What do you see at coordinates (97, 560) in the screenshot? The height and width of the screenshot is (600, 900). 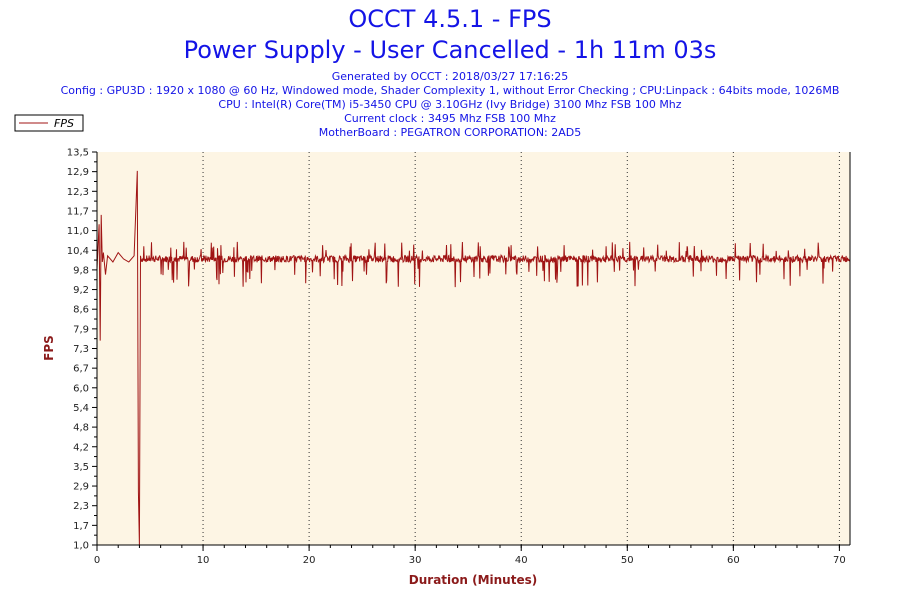 I see `x-tick-label: 0` at bounding box center [97, 560].